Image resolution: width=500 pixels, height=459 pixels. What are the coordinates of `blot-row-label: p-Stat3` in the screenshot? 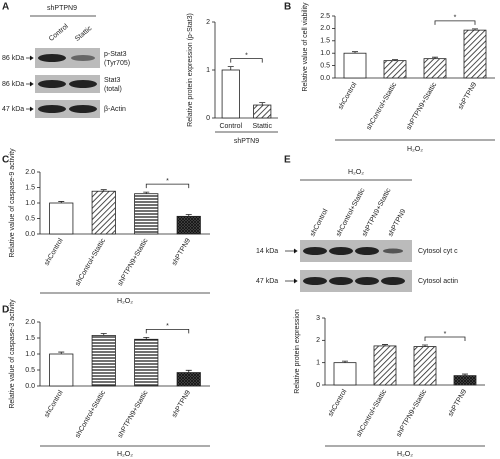 It's located at (115, 54).